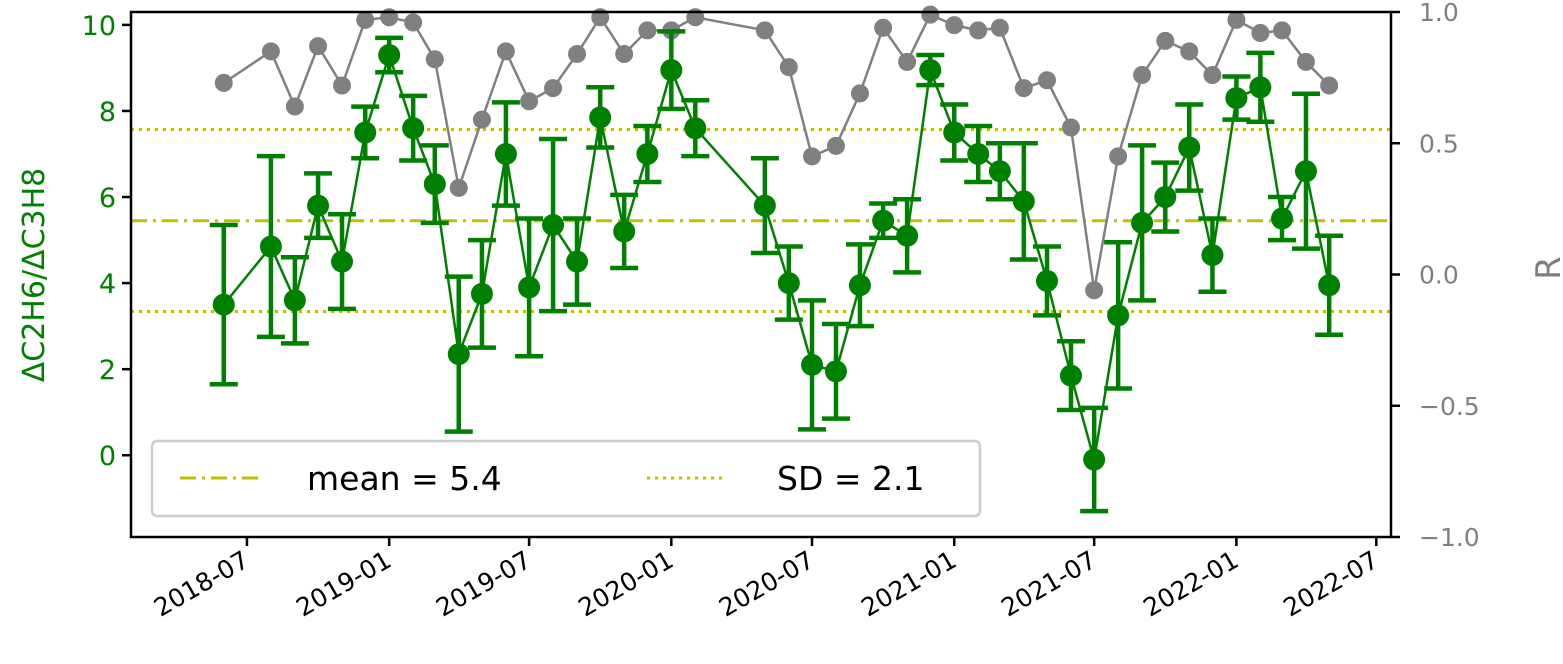 This screenshot has width=1563, height=664. Describe the element at coordinates (625, 583) in the screenshot. I see `x-tick-label: 2020-01` at that location.